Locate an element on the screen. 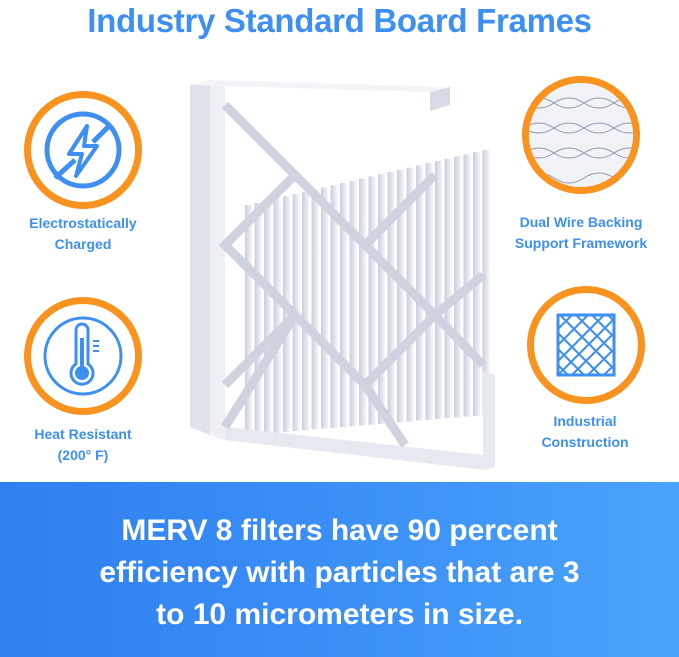 The image size is (679, 657). industrial-construction-badge is located at coordinates (586, 345).